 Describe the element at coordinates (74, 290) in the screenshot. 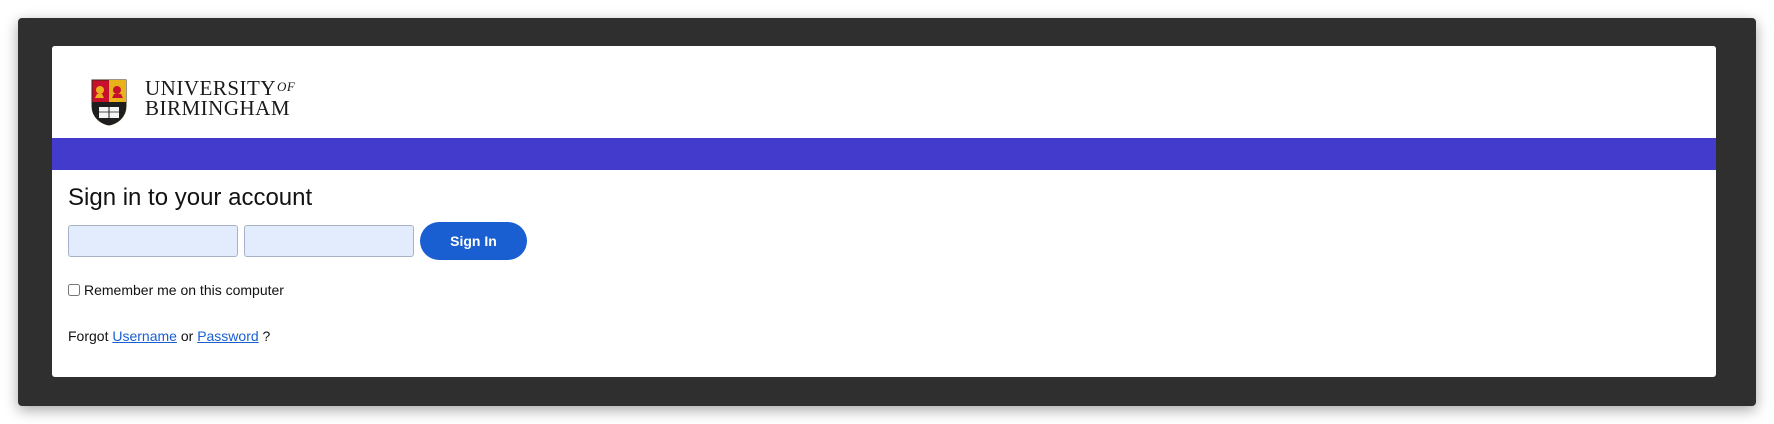

I see `remember-me-checkbox` at that location.